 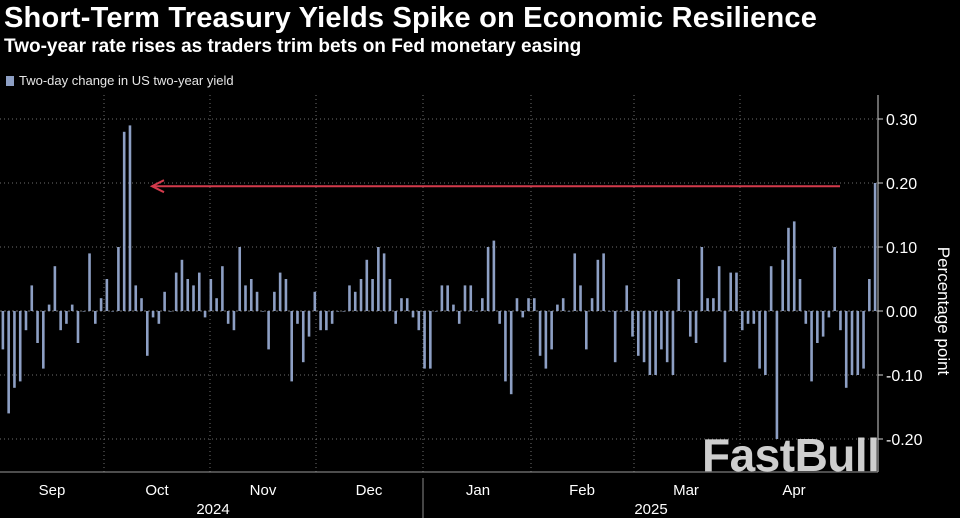 What do you see at coordinates (901, 120) in the screenshot?
I see `y-tick-label: 0.30` at bounding box center [901, 120].